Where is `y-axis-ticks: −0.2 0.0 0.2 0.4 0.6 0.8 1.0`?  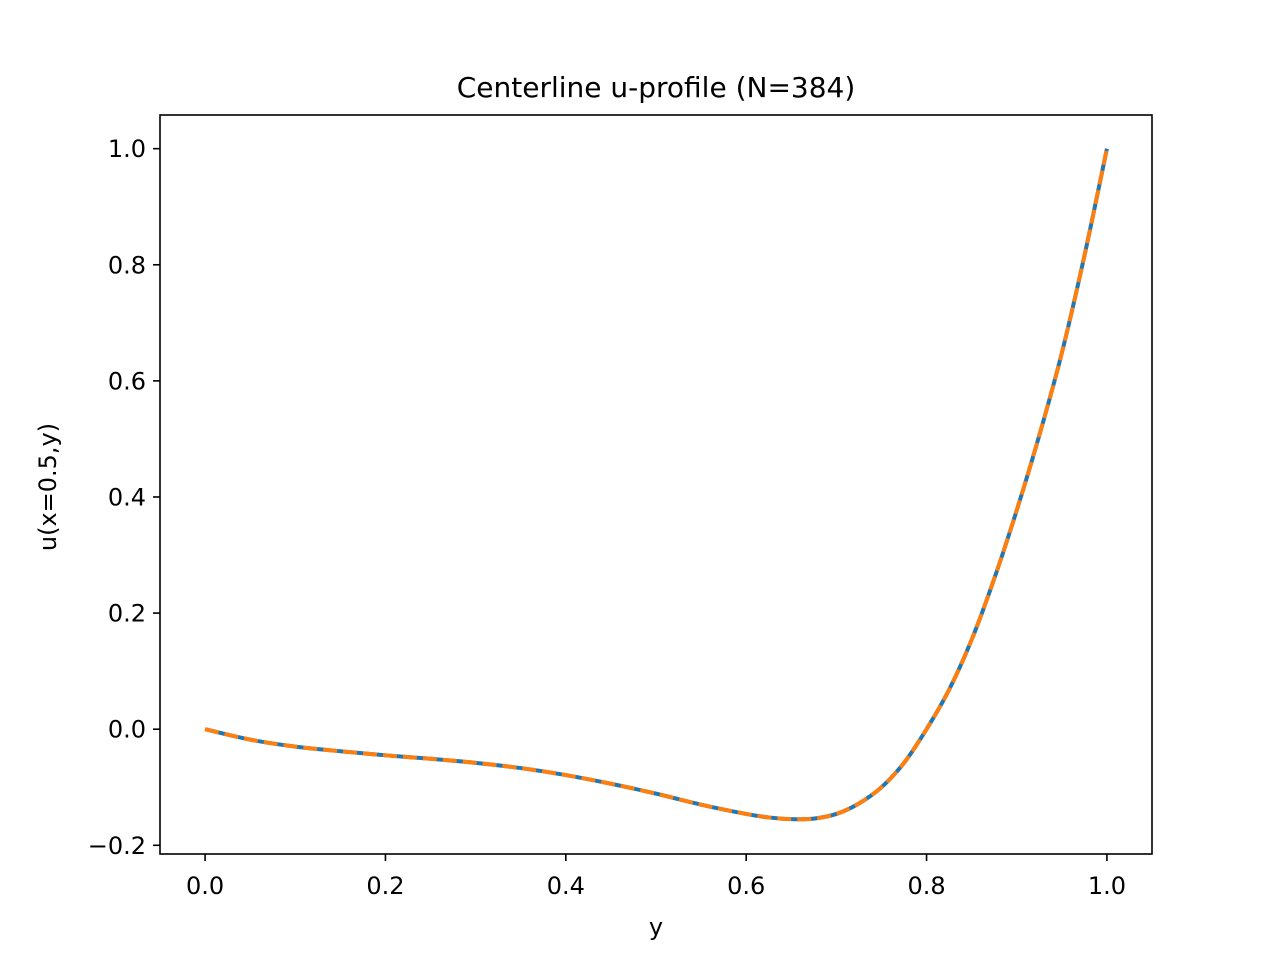 y-axis-ticks: −0.2 0.0 0.2 0.4 0.6 0.8 1.0 is located at coordinates (124, 497).